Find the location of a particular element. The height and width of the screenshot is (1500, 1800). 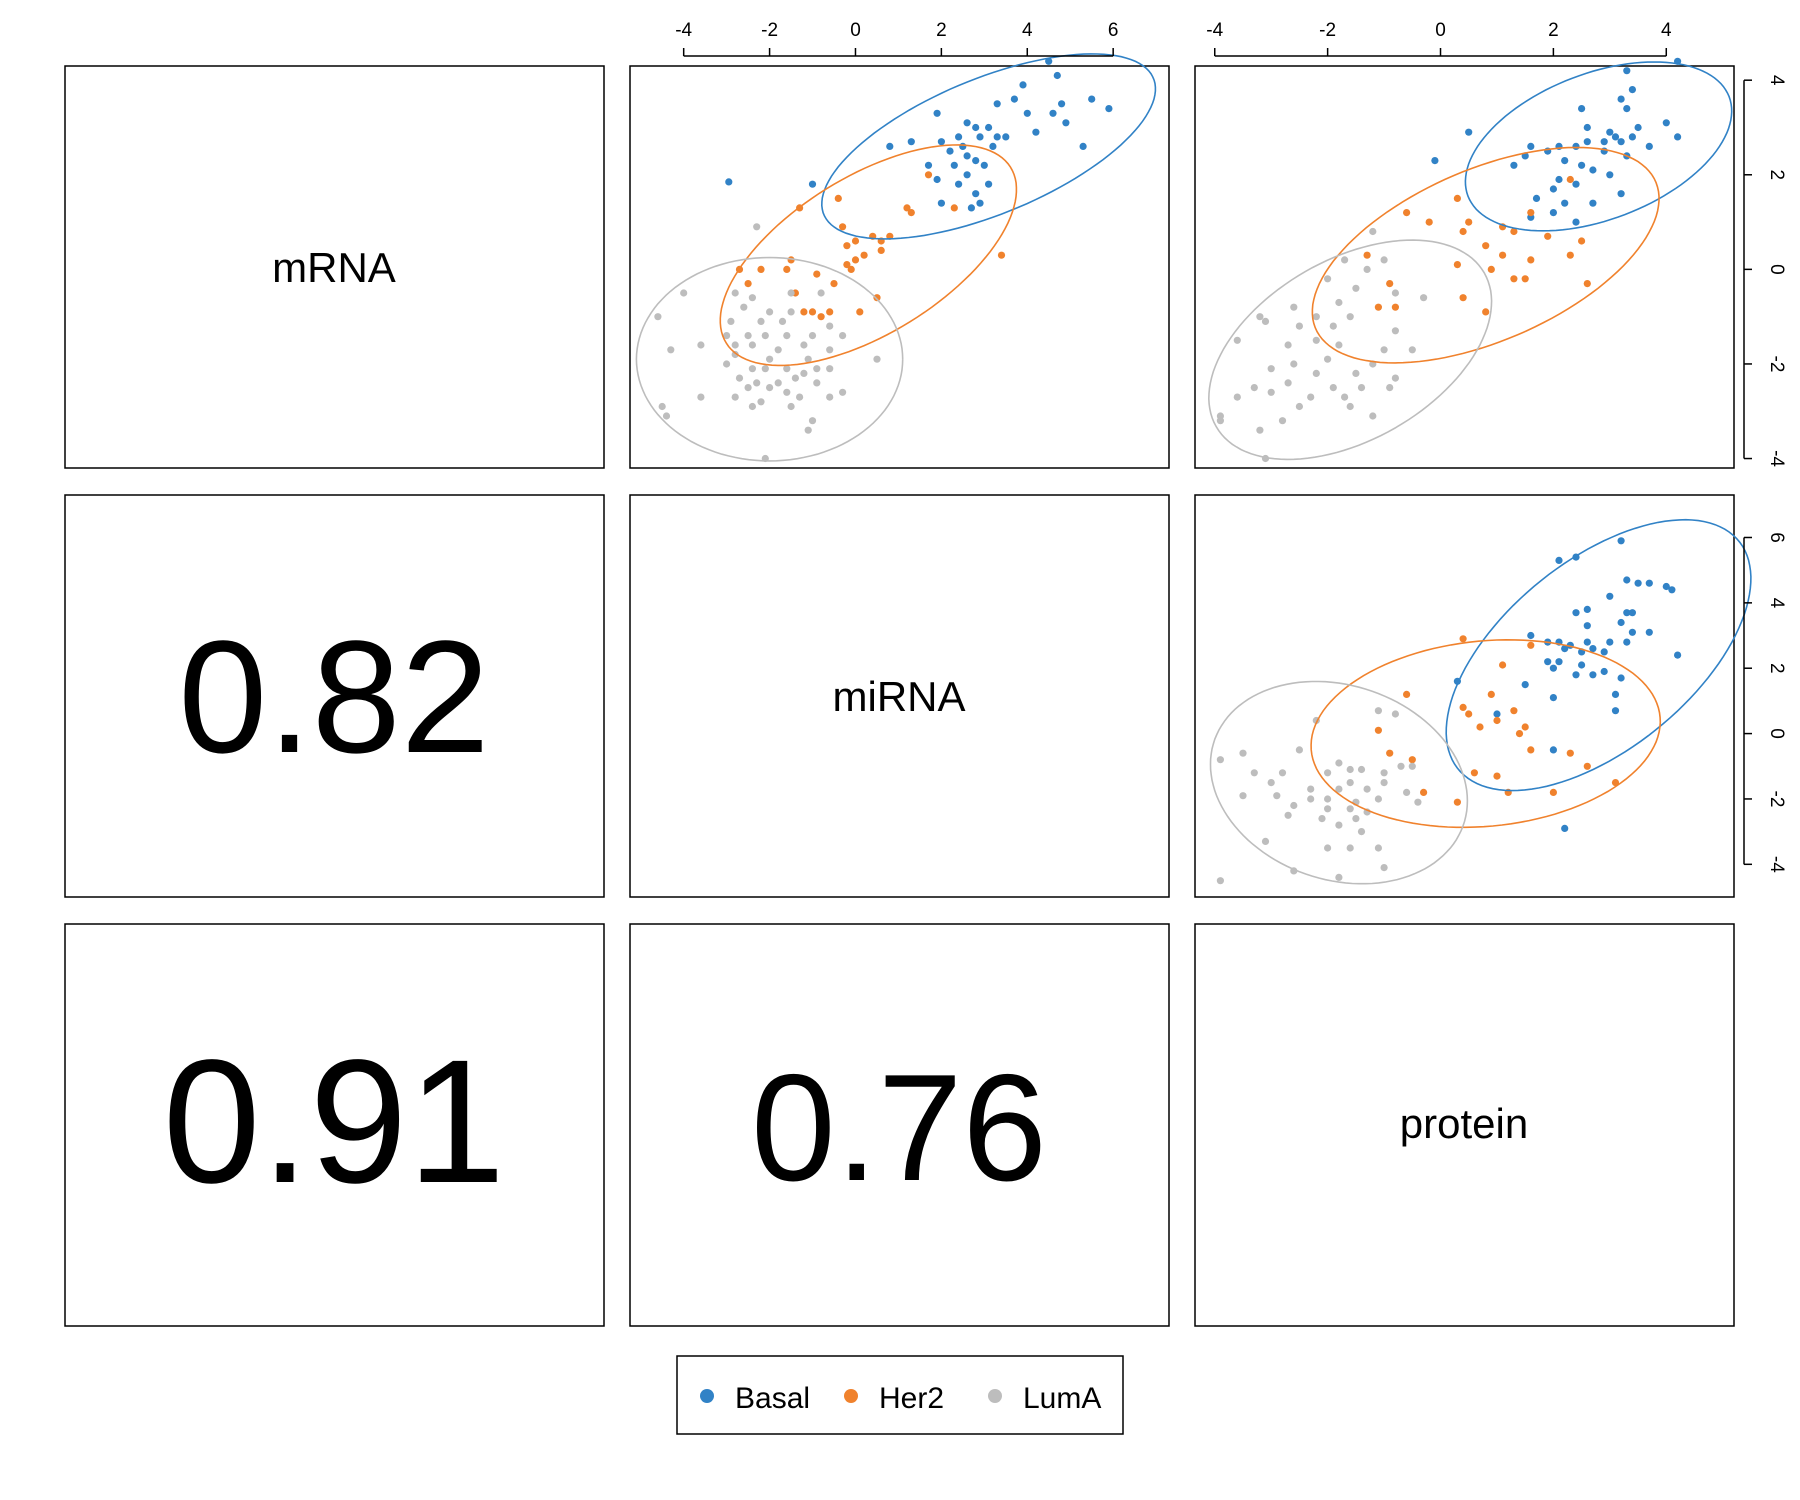

legend-marker-basal is located at coordinates (707, 1396).